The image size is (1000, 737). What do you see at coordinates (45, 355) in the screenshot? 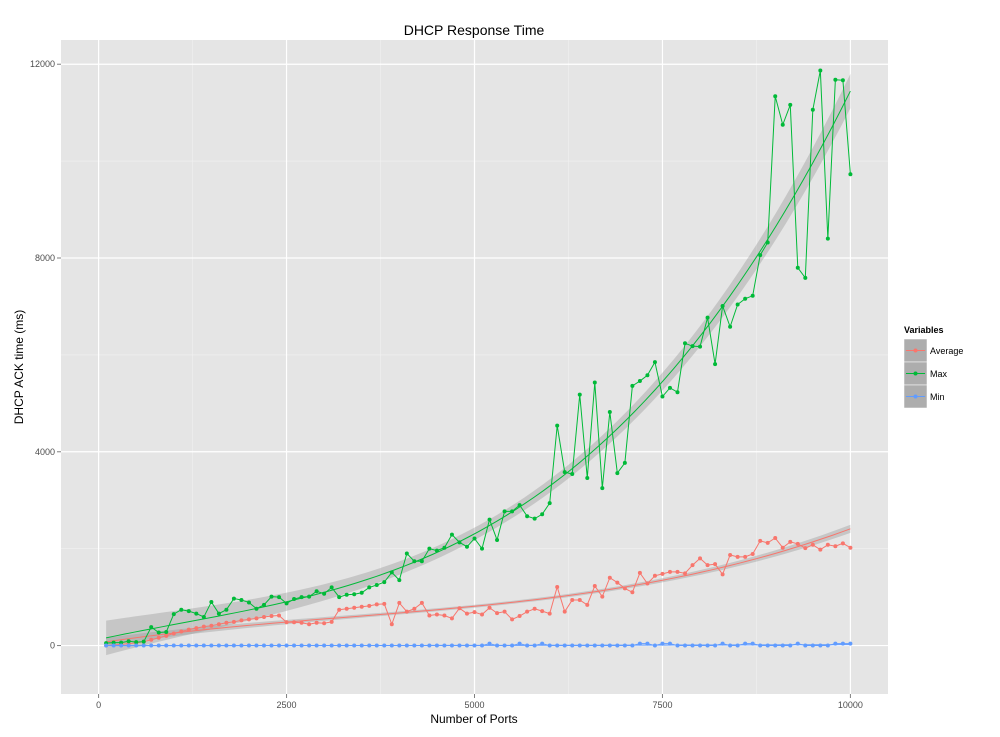
I see `y-axis-ticks: 0 4000 8000 12000` at bounding box center [45, 355].